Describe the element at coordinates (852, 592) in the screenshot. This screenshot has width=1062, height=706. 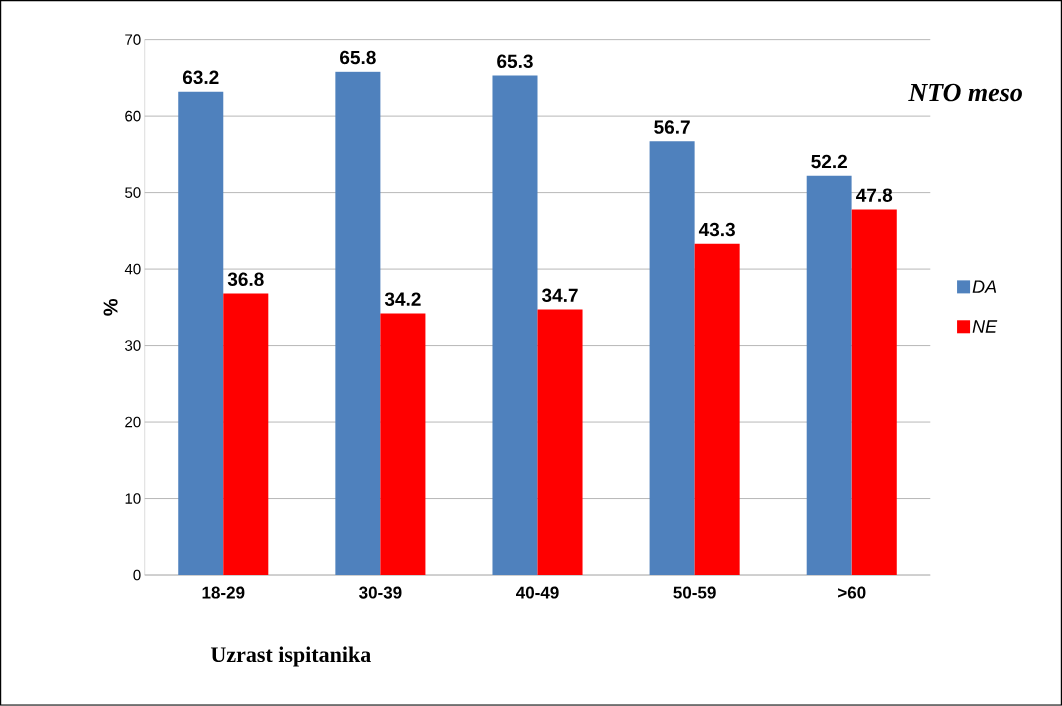
I see `x-tick-label: >60` at that location.